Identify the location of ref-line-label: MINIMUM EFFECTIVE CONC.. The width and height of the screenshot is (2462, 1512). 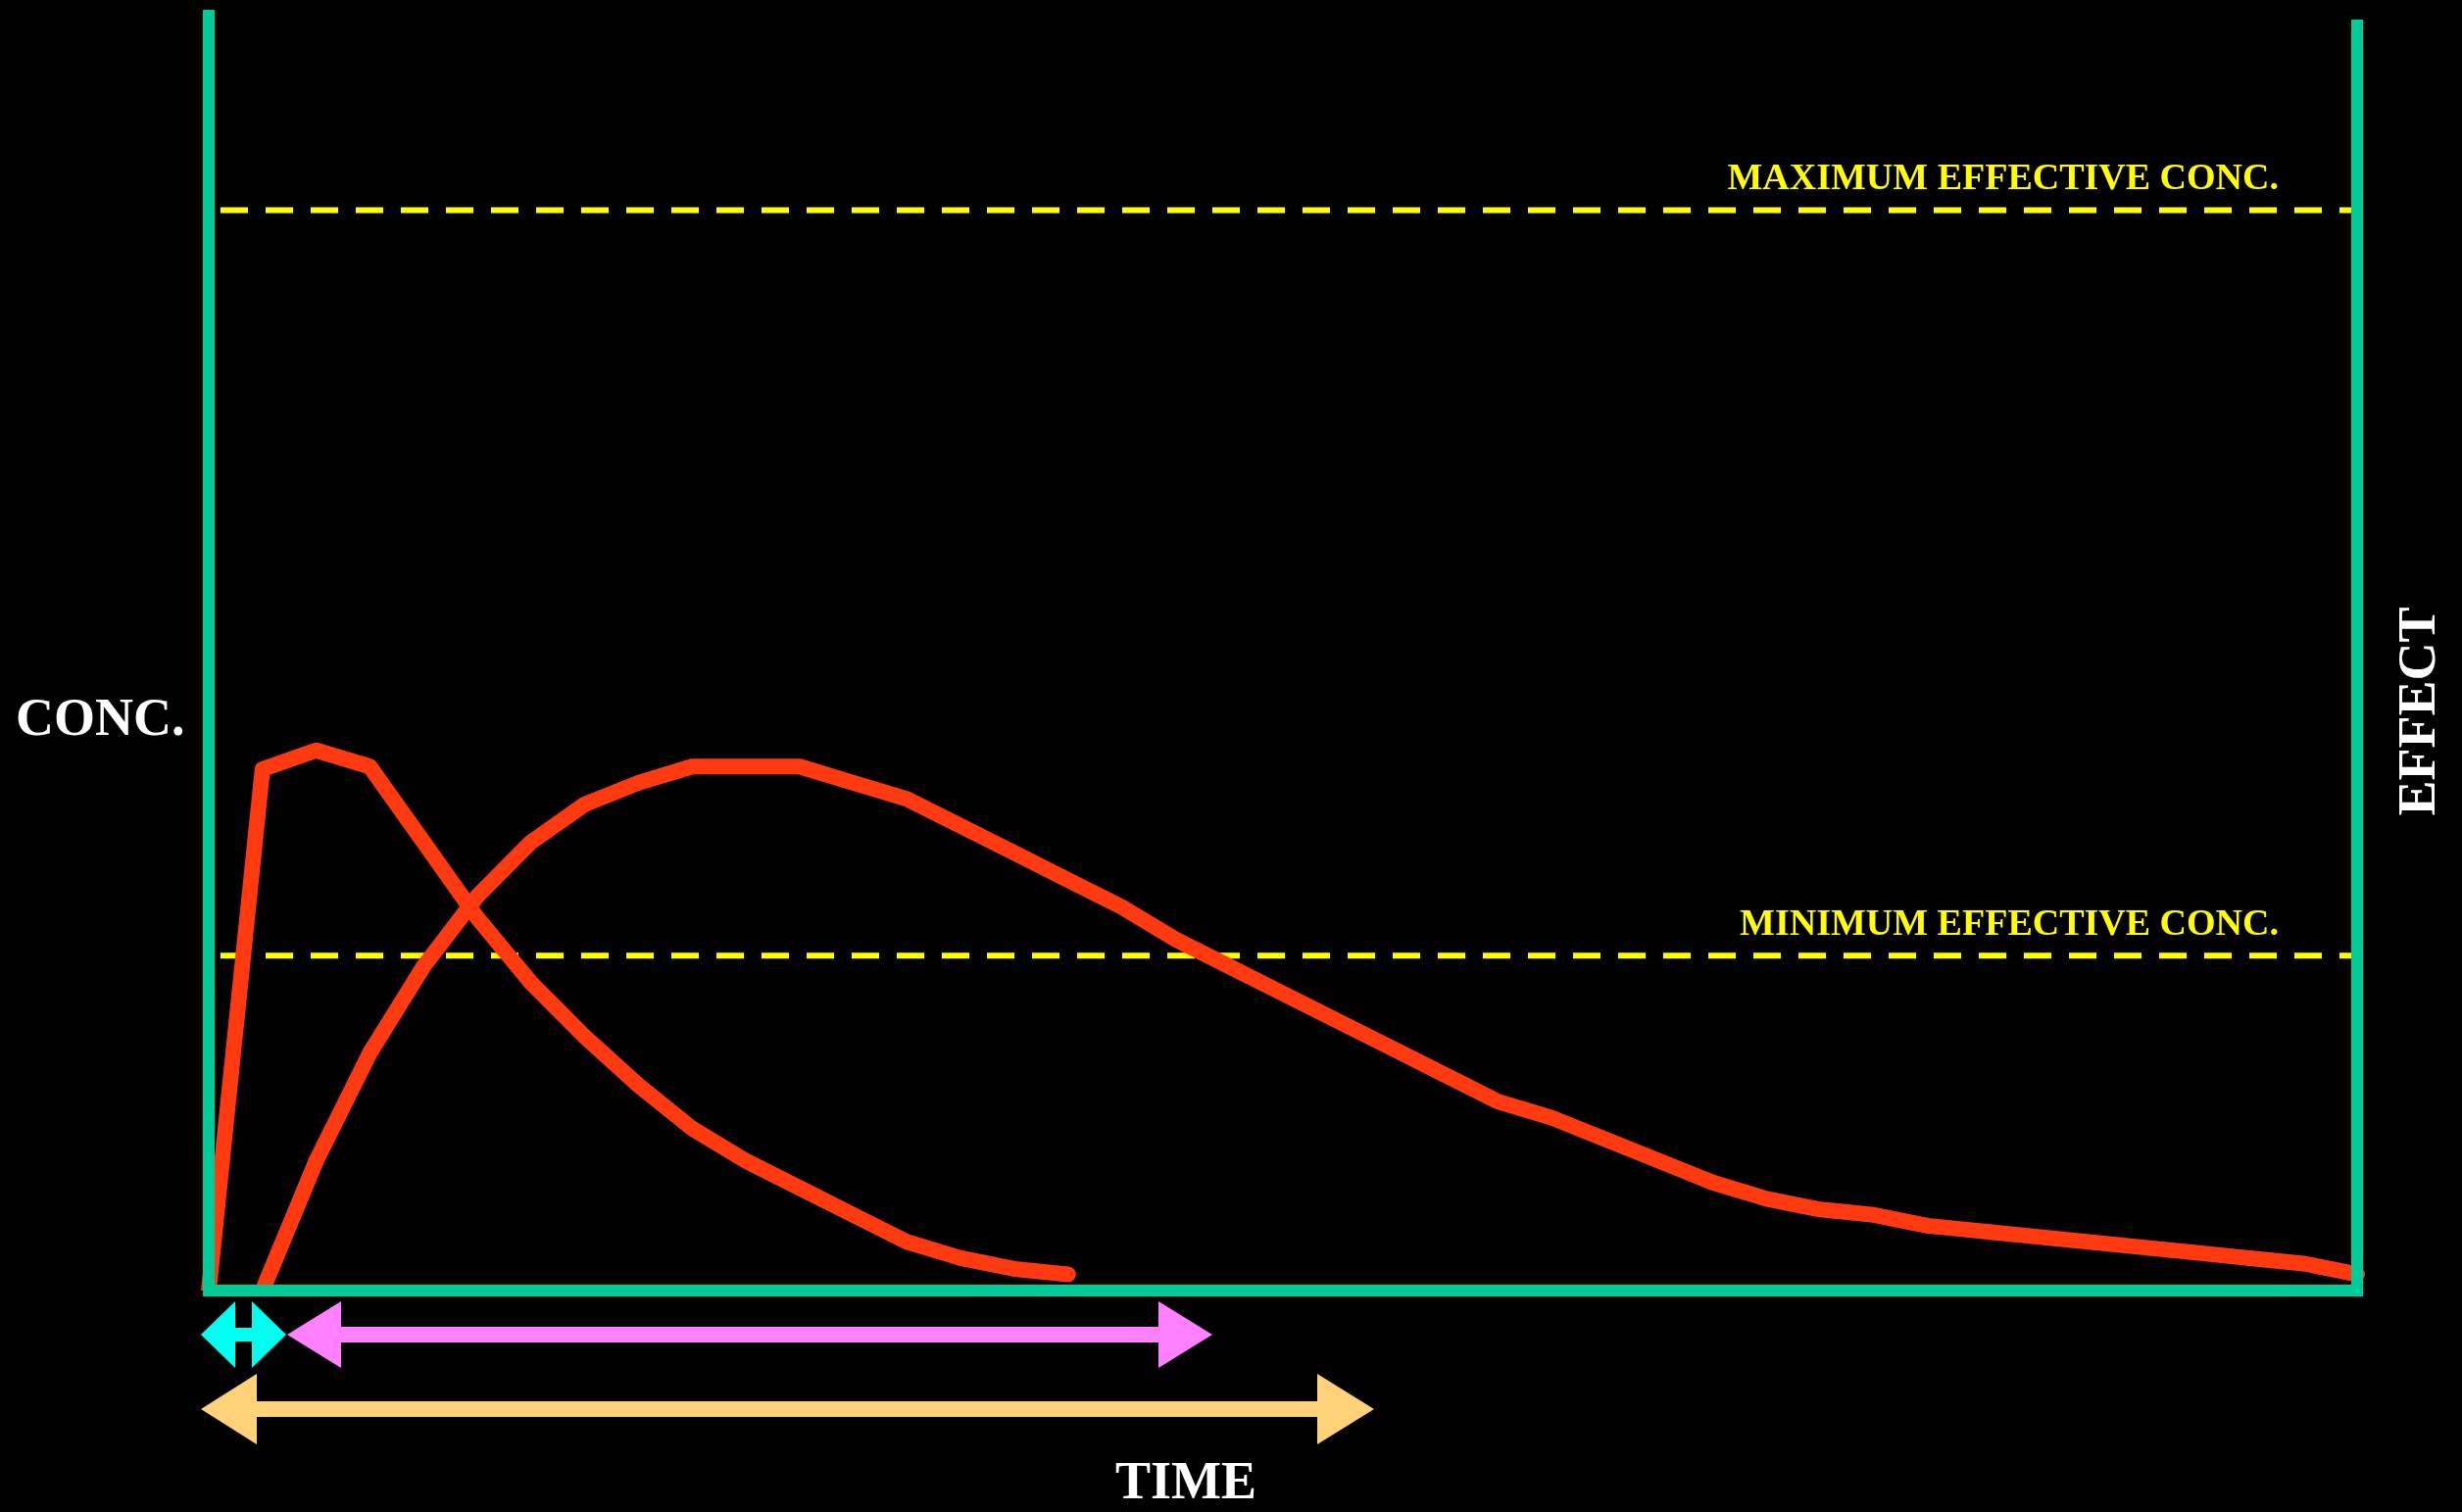
(2009, 923).